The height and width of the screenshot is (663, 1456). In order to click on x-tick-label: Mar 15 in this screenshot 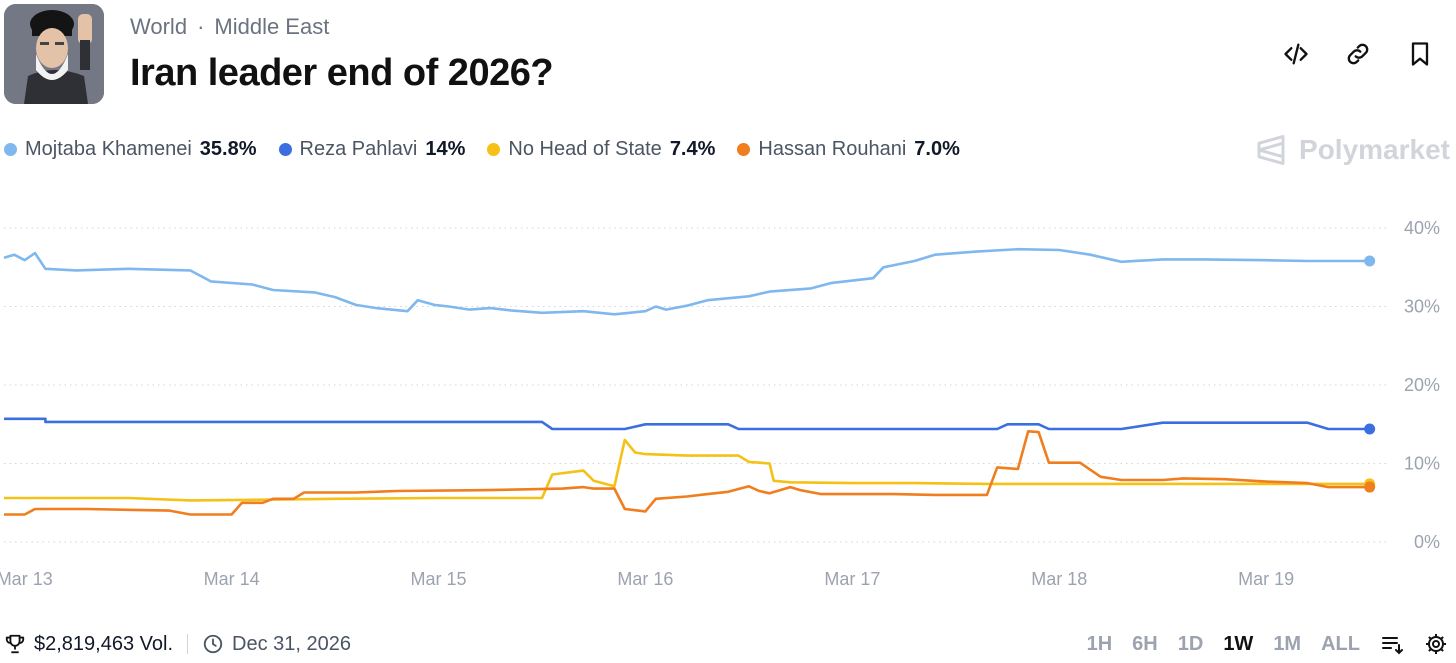, I will do `click(439, 579)`.